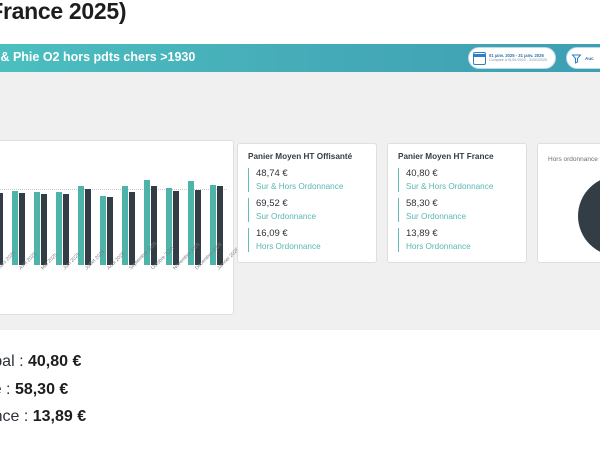 Image resolution: width=600 pixels, height=450 pixels. Describe the element at coordinates (132, 89) in the screenshot. I see `section-label: moyen` at that location.